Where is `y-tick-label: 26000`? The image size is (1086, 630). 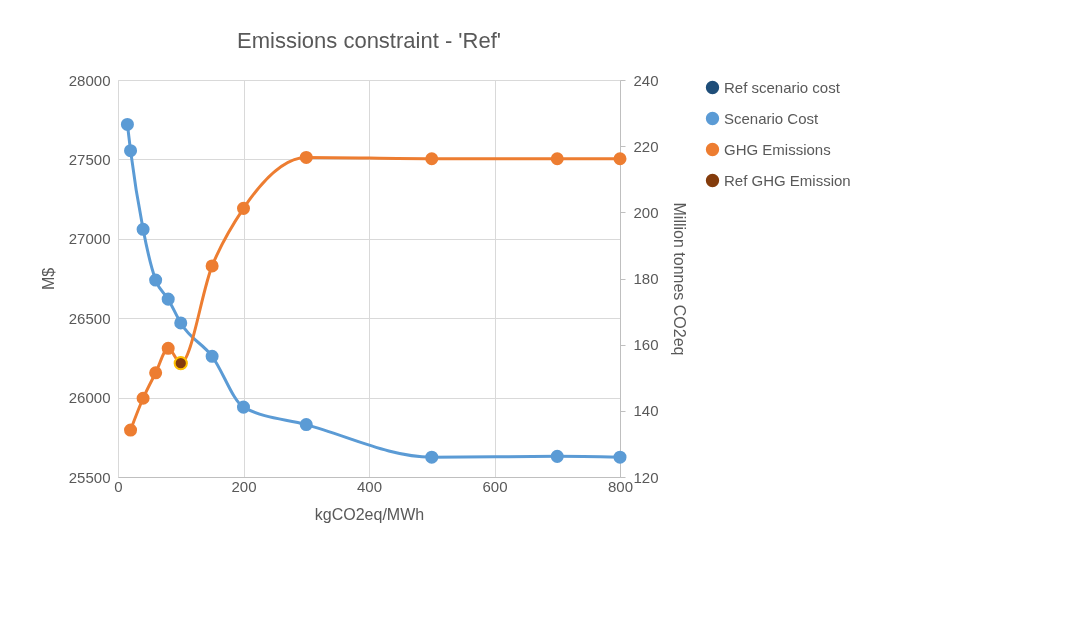
y-tick-label: 26000 is located at coordinates (89, 398).